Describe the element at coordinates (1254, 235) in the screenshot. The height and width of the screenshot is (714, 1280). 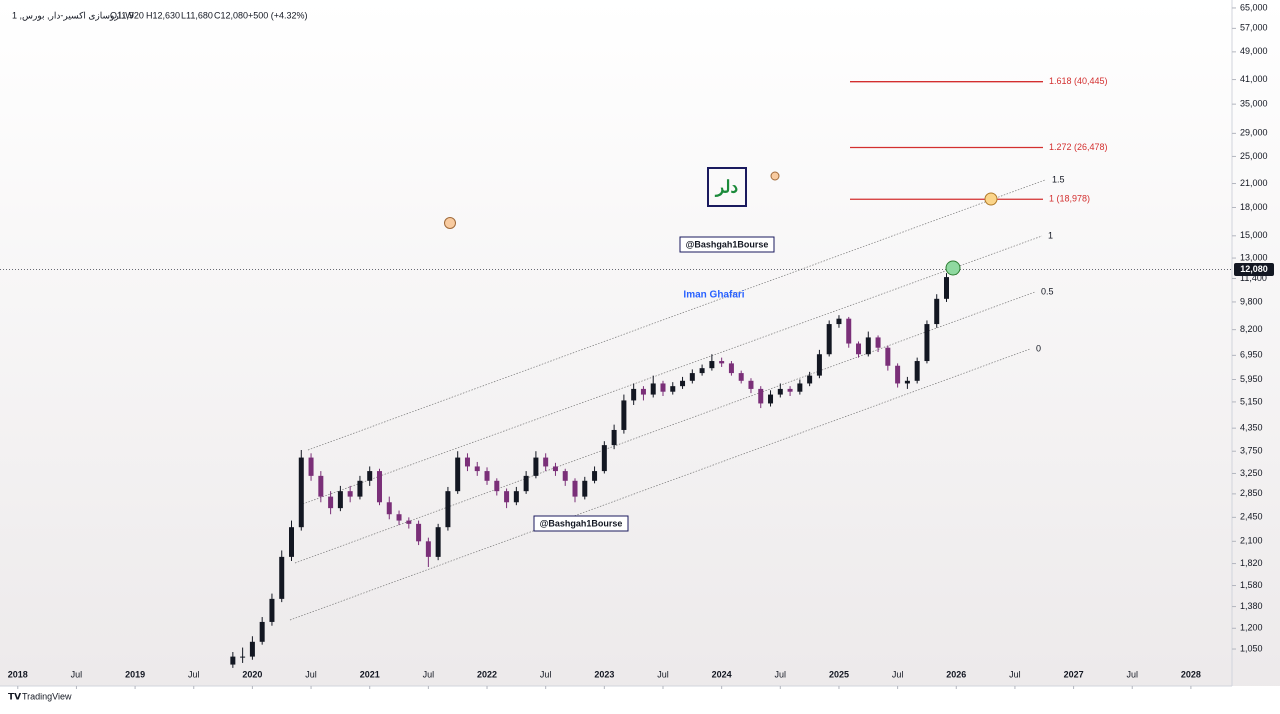
I see `y-tick-label: 15,000` at that location.